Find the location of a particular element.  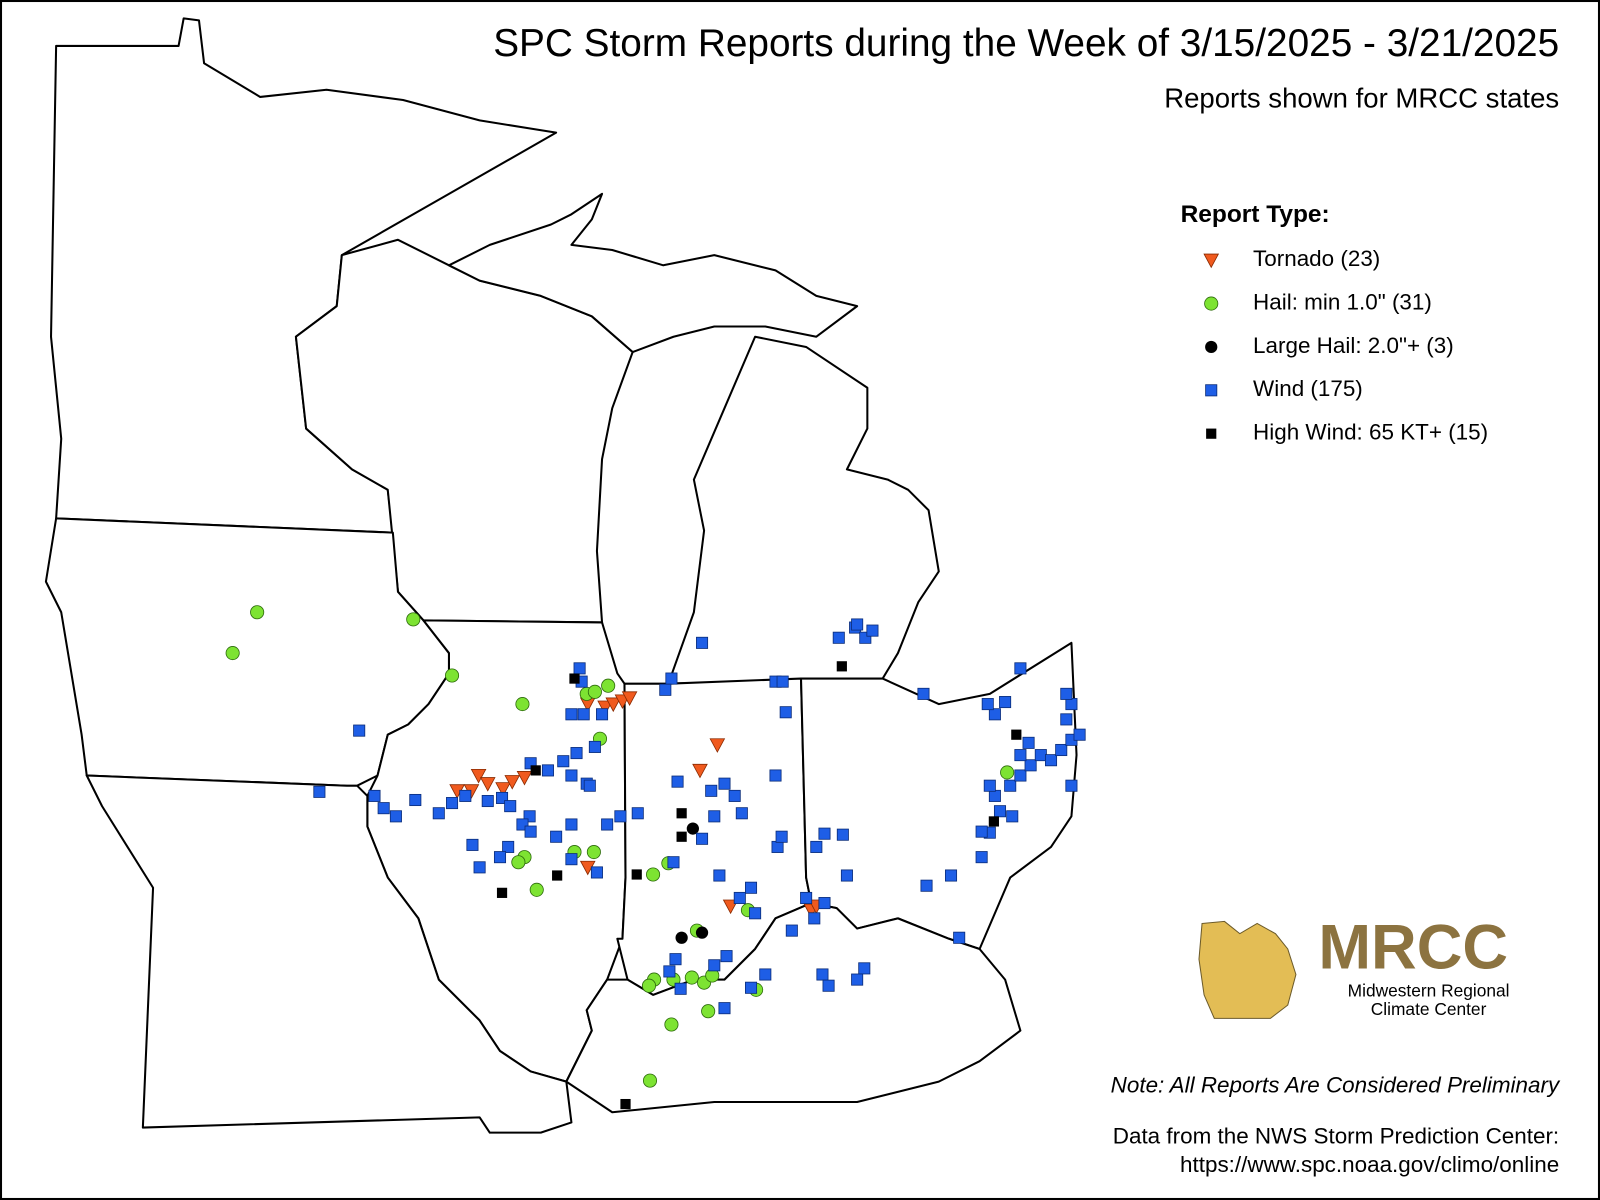

legend-label: Large Hail: 2.0"+ (3) is located at coordinates (1353, 345).